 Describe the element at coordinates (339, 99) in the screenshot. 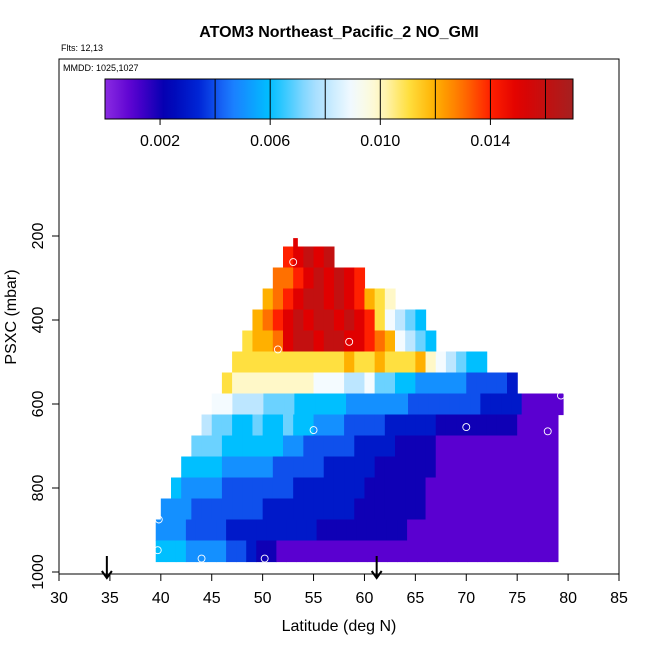

I see `colorbar-gradient` at that location.